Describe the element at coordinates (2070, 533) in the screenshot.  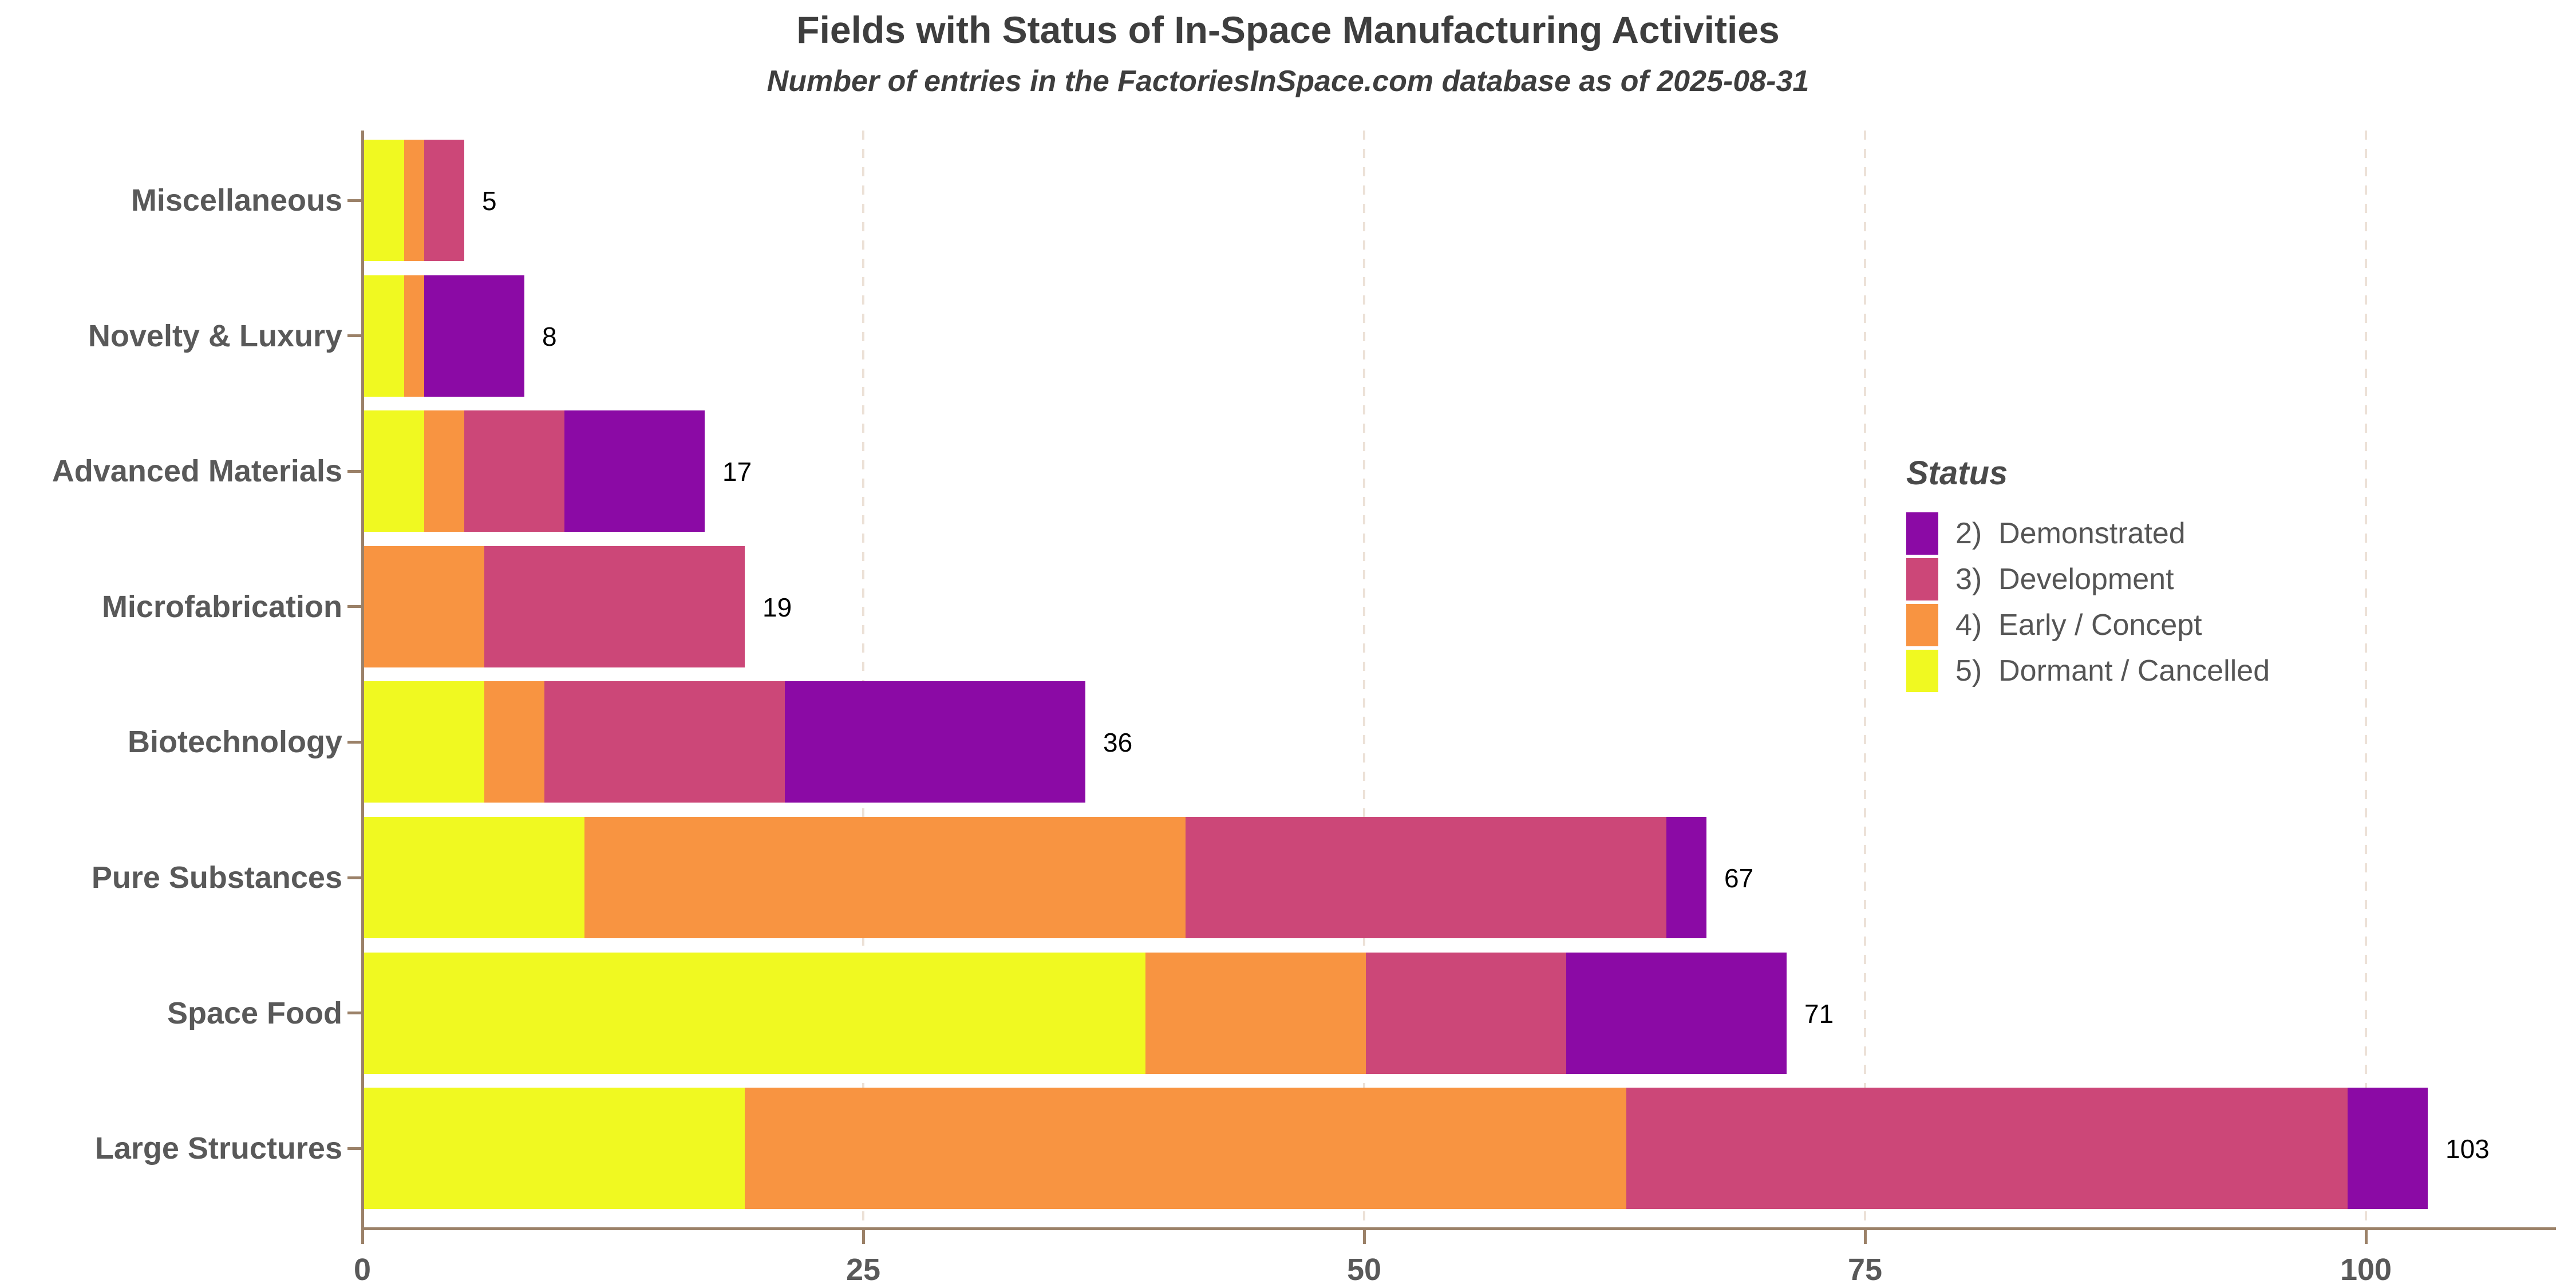
I see `legend-label: 2) Demonstrated` at that location.